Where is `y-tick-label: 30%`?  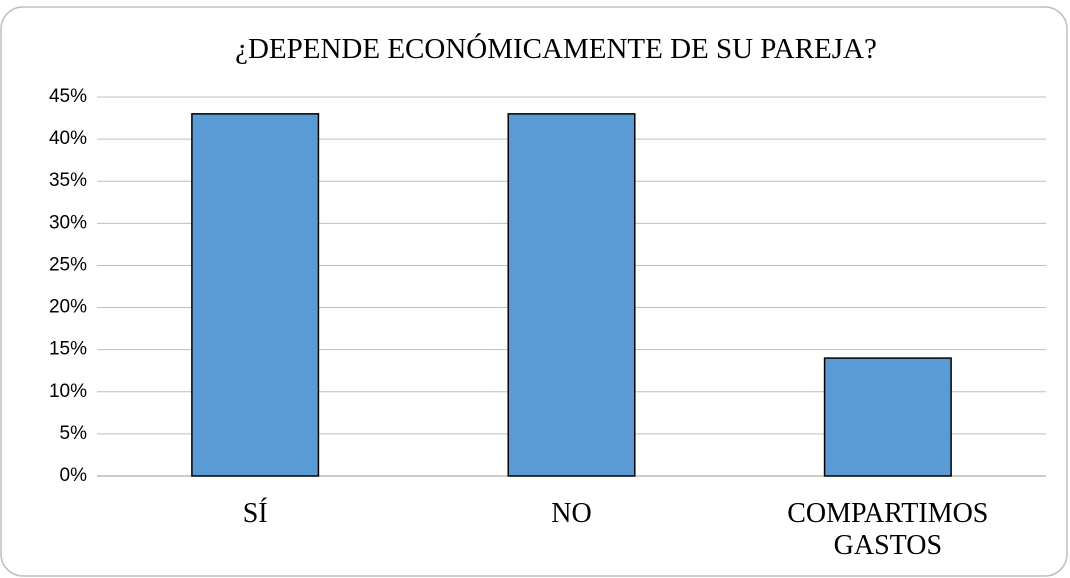
y-tick-label: 30% is located at coordinates (68, 222).